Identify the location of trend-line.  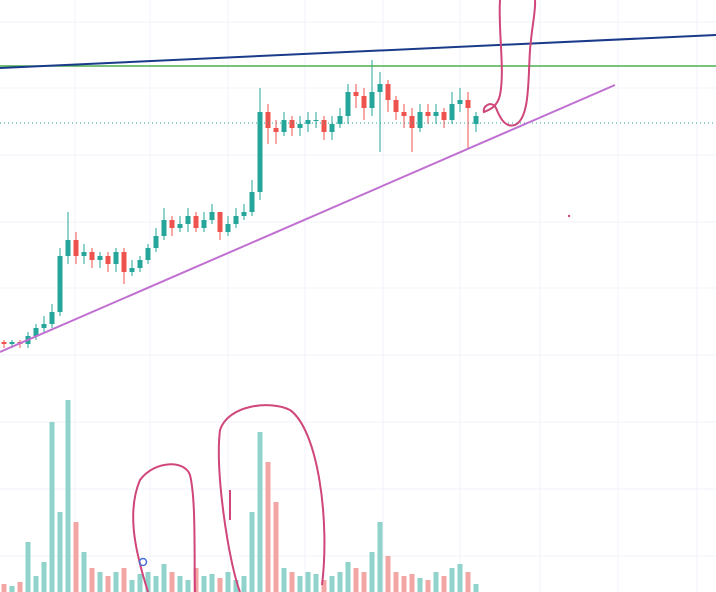
(358, 51).